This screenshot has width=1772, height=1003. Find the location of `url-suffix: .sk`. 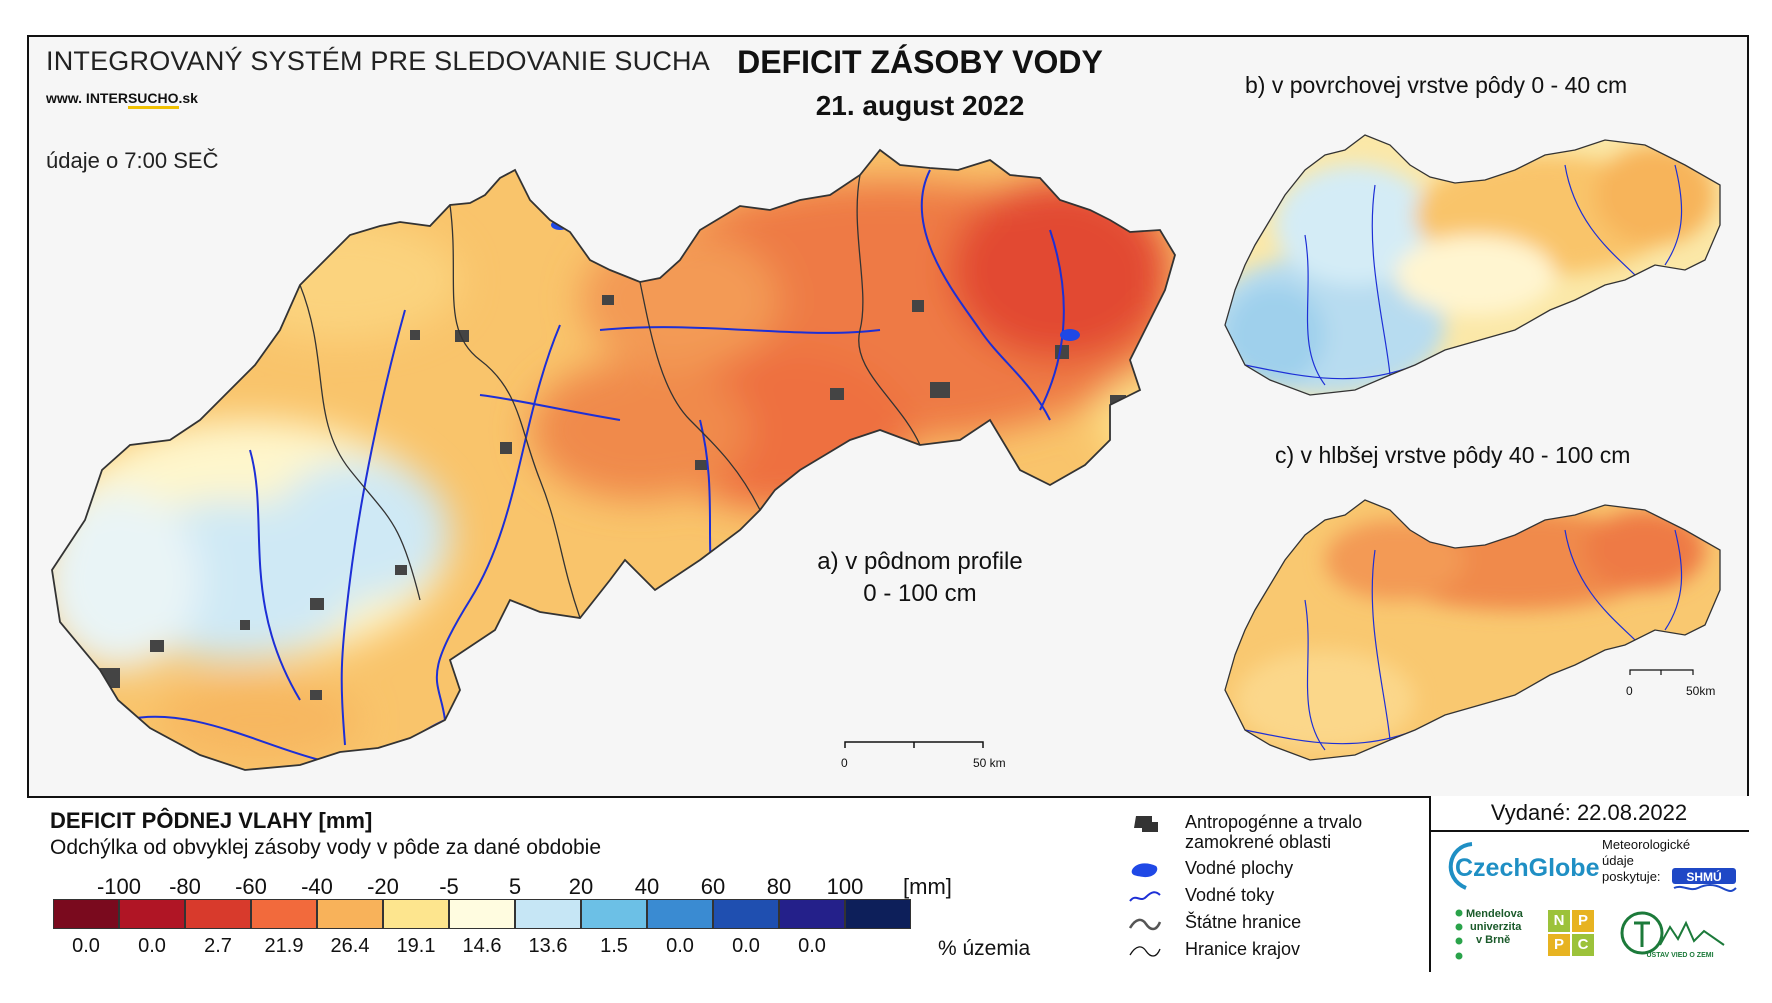

url-suffix: .sk is located at coordinates (188, 98).